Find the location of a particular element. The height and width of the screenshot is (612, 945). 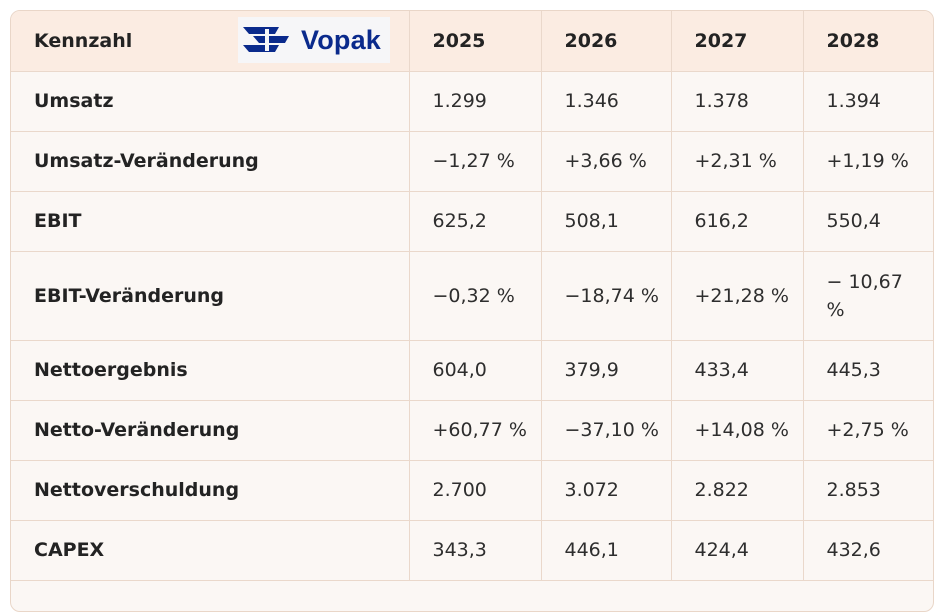

row-label: Umsatz is located at coordinates (210, 101).